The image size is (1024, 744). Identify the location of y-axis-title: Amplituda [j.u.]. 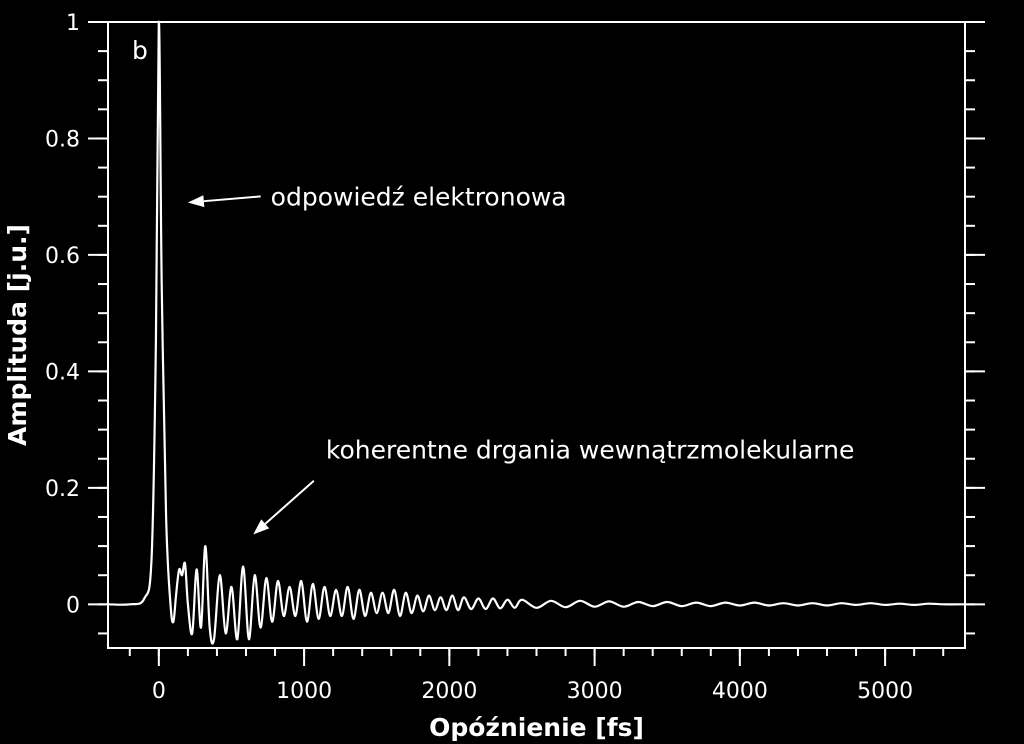
(17, 335).